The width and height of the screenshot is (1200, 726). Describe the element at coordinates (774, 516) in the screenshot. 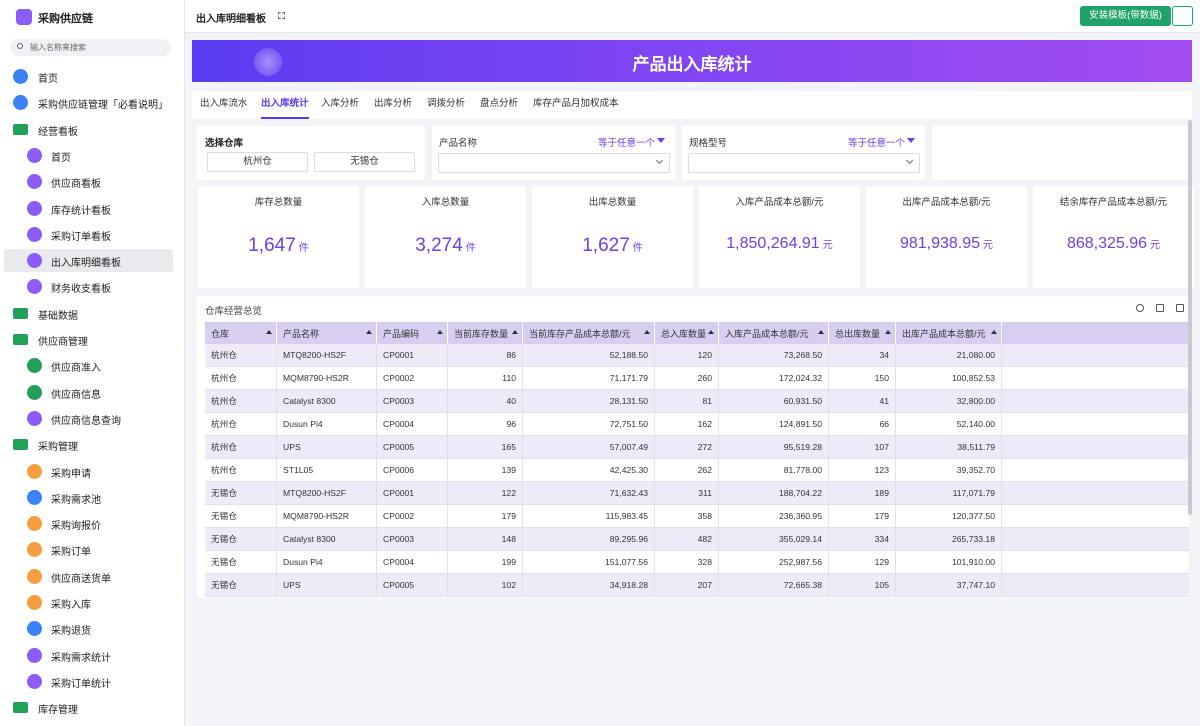

I see `table-cell: 236,360.95` at that location.